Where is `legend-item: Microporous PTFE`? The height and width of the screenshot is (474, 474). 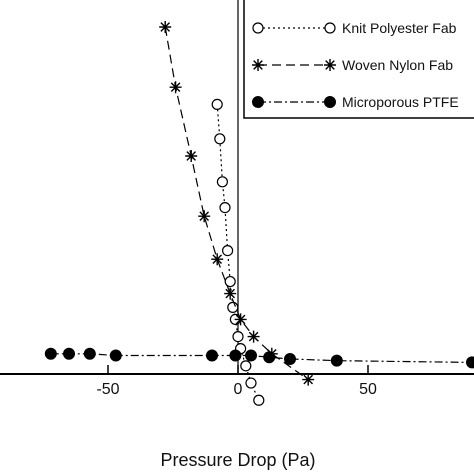
legend-item: Microporous PTFE is located at coordinates (355, 102).